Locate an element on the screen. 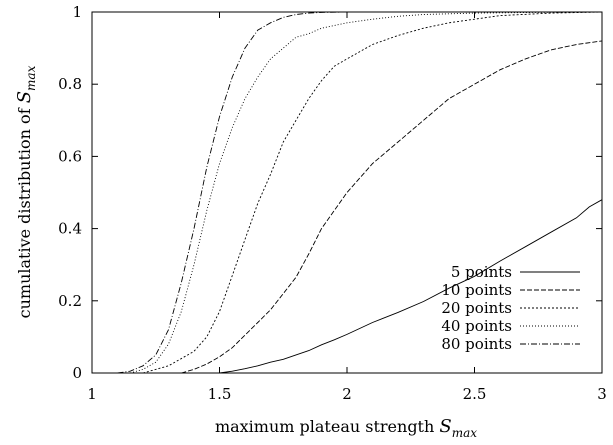 This screenshot has height=445, width=613. x-axis-label-subscript: max is located at coordinates (465, 433).